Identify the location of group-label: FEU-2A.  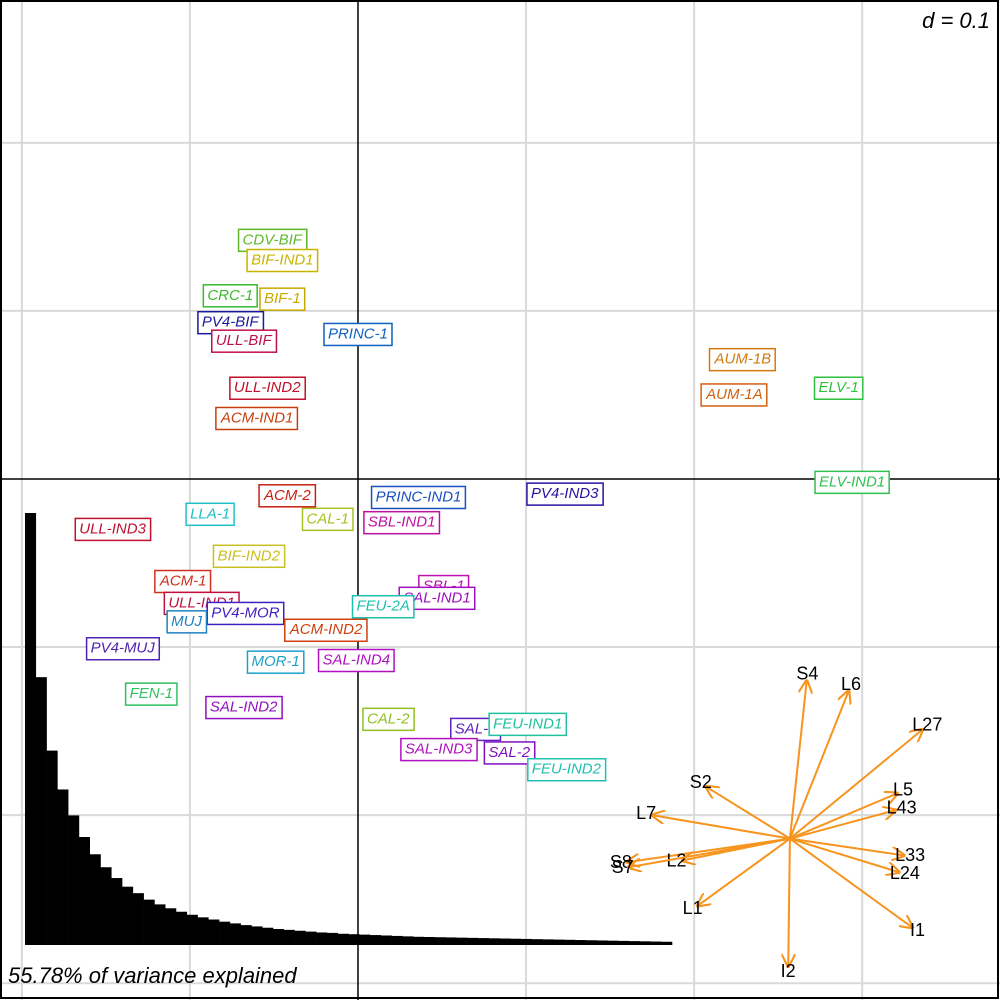
(383, 606).